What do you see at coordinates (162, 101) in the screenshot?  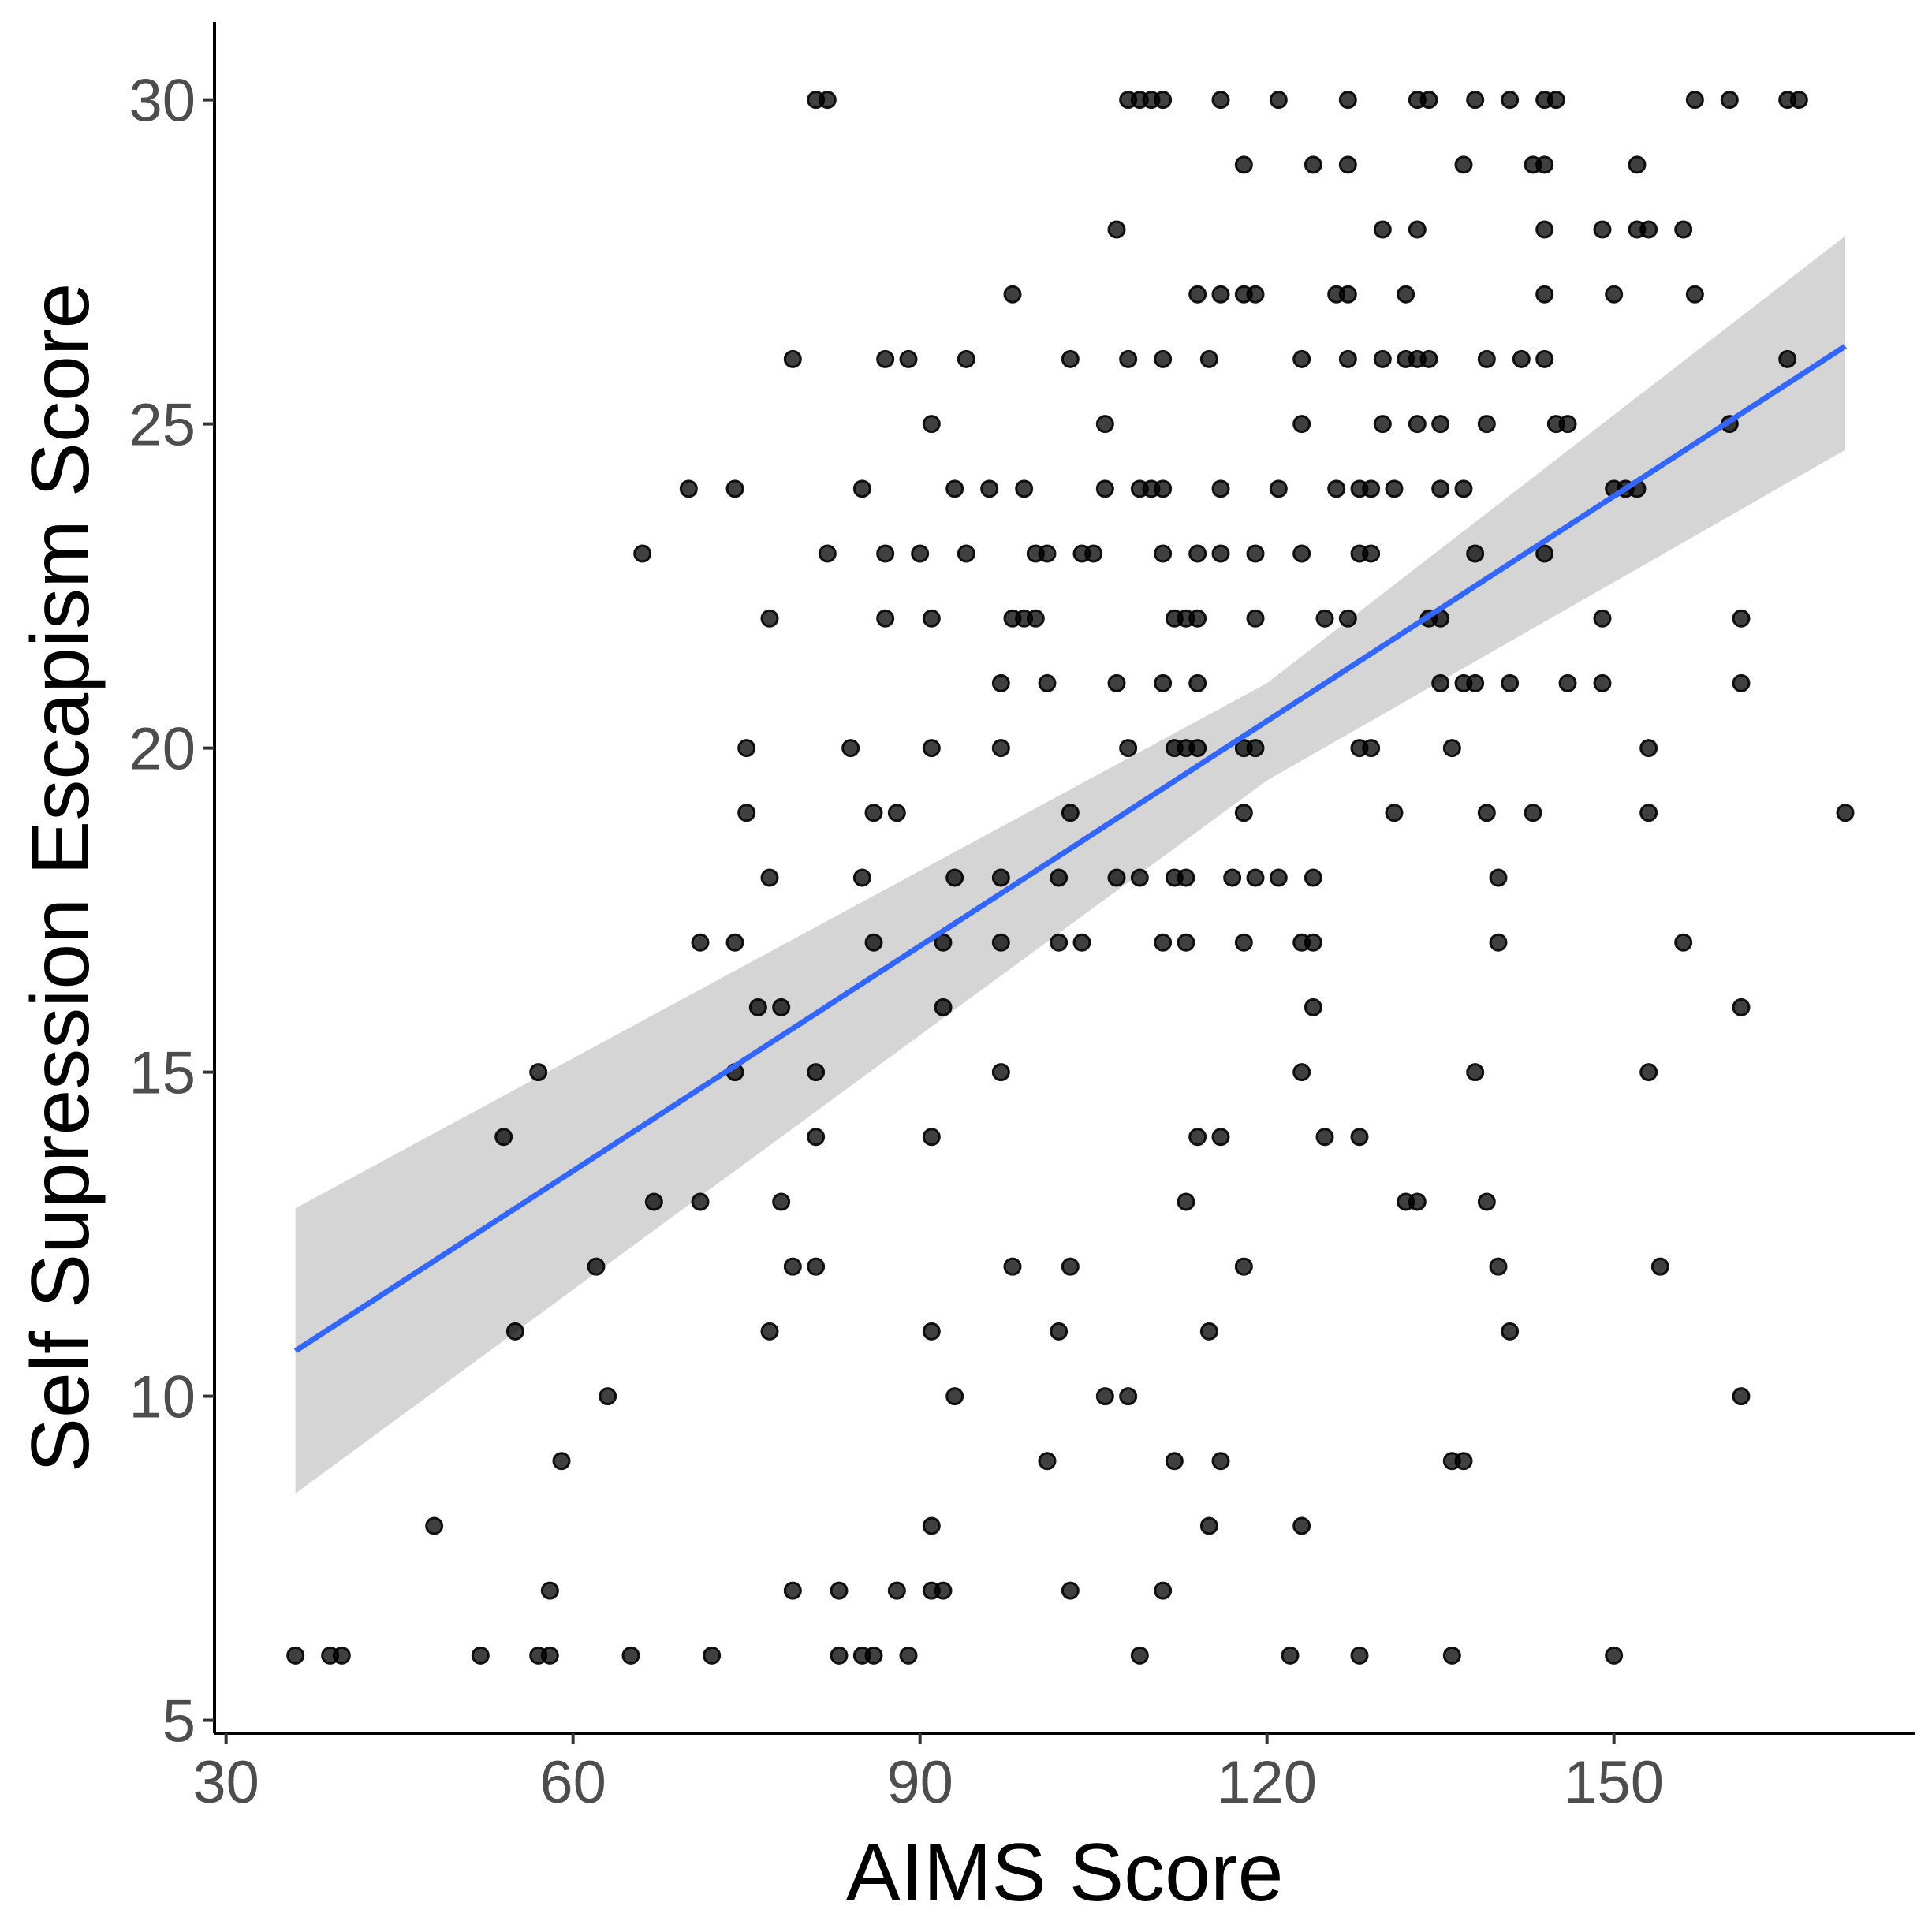 I see `y-tick-label: 30` at bounding box center [162, 101].